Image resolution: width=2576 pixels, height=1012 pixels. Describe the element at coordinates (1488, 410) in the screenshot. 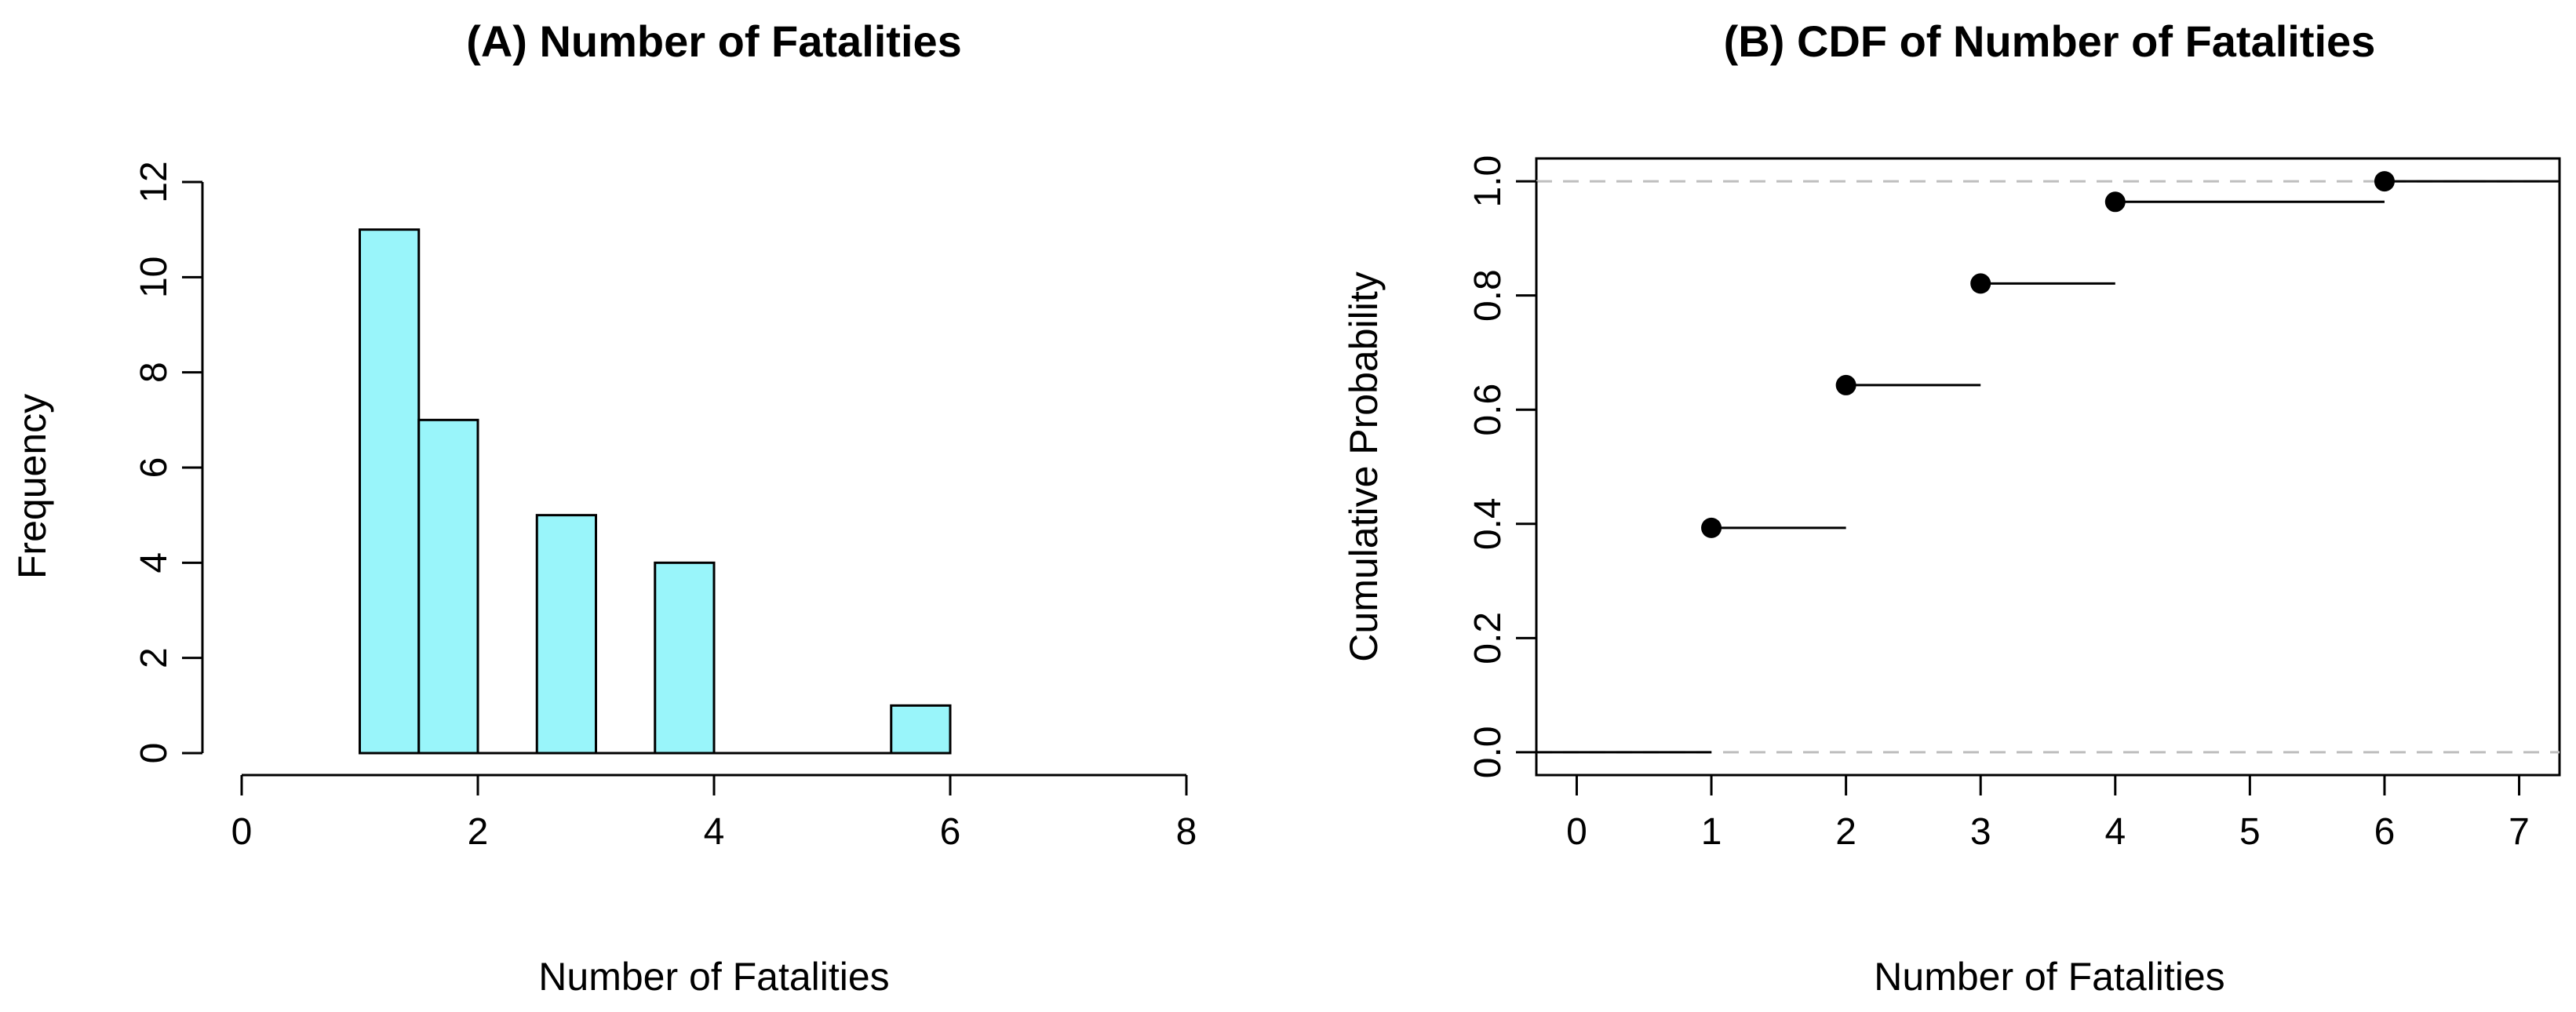

I see `cdf-y-tick-label: 0.6` at that location.